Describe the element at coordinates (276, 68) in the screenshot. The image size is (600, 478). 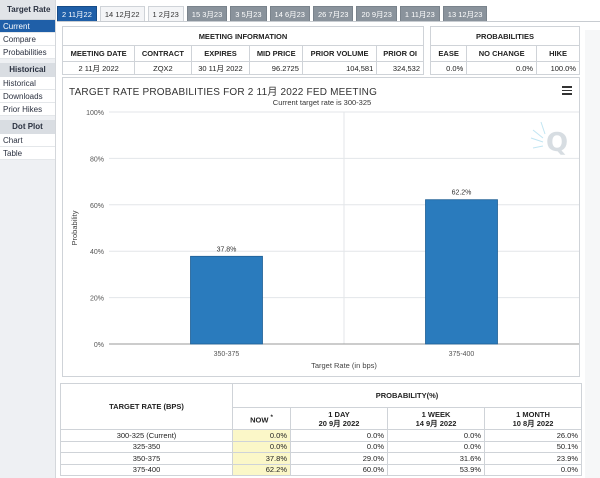
I see `mid-price-value: 96.2725` at that location.